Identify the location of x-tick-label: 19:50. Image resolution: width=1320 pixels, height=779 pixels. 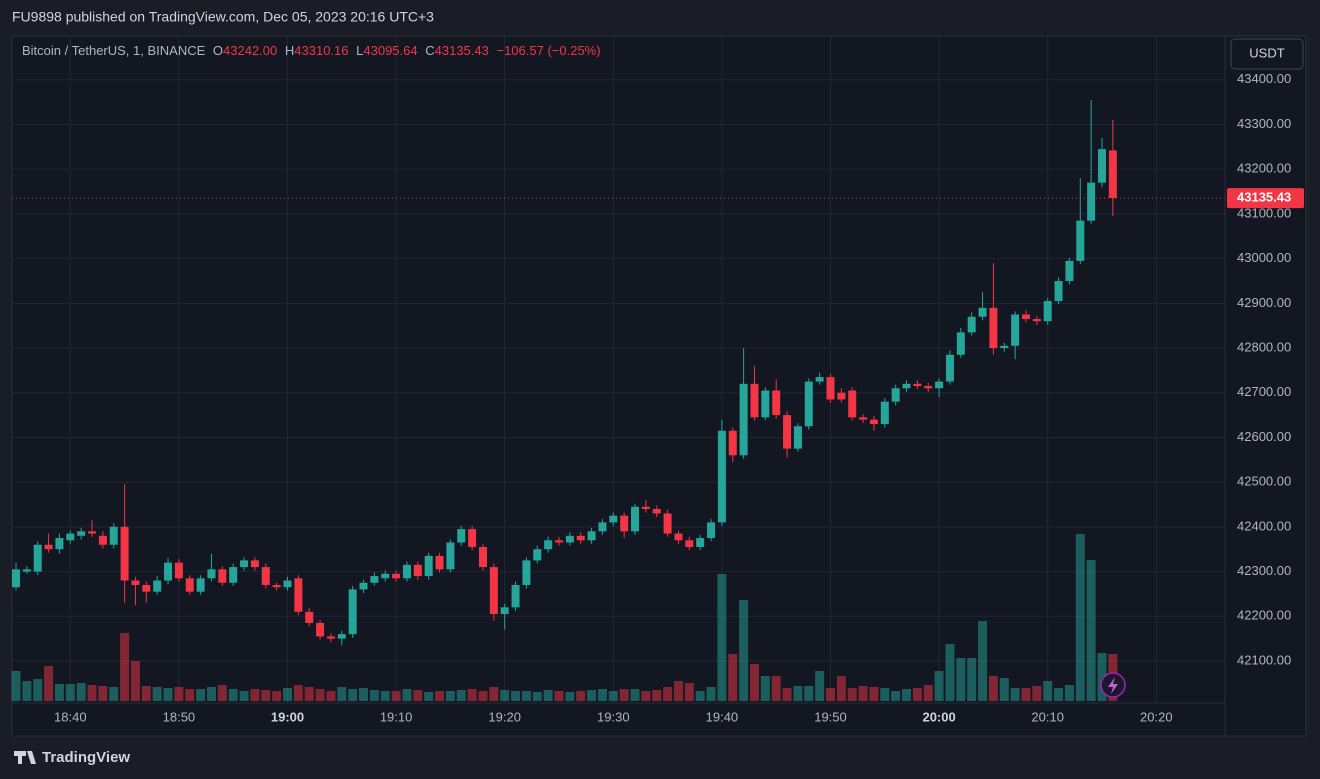
(830, 716).